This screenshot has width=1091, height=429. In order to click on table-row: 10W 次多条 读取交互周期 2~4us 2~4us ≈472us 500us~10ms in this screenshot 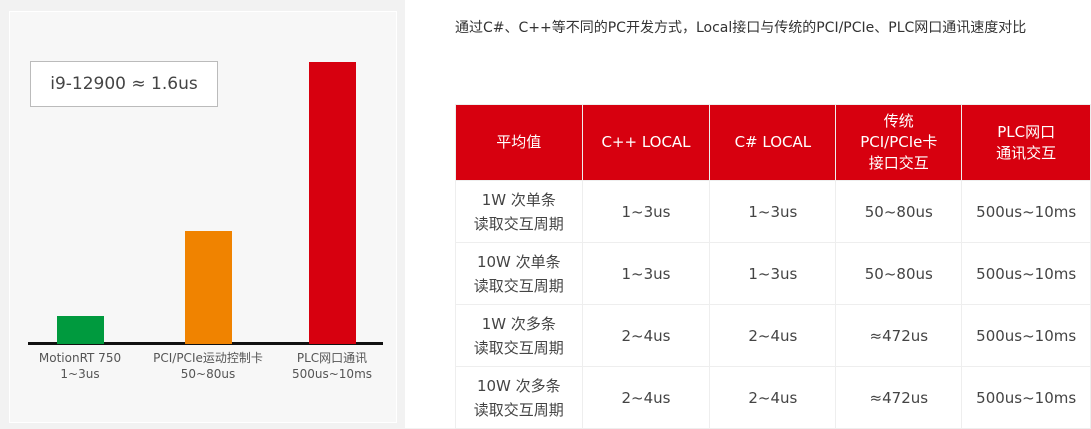, I will do `click(773, 397)`.